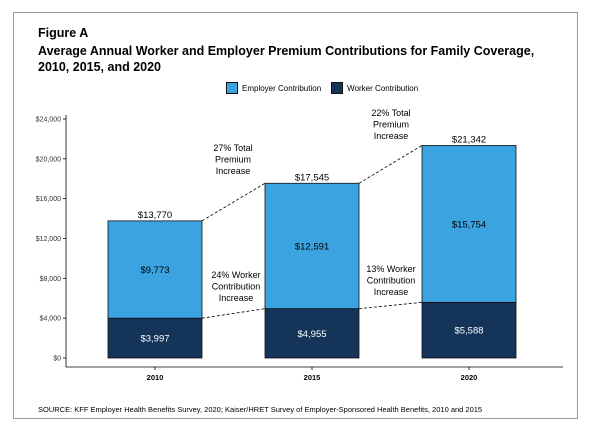  Describe the element at coordinates (232, 148) in the screenshot. I see `annotation-total-increase: 27% Total` at that location.